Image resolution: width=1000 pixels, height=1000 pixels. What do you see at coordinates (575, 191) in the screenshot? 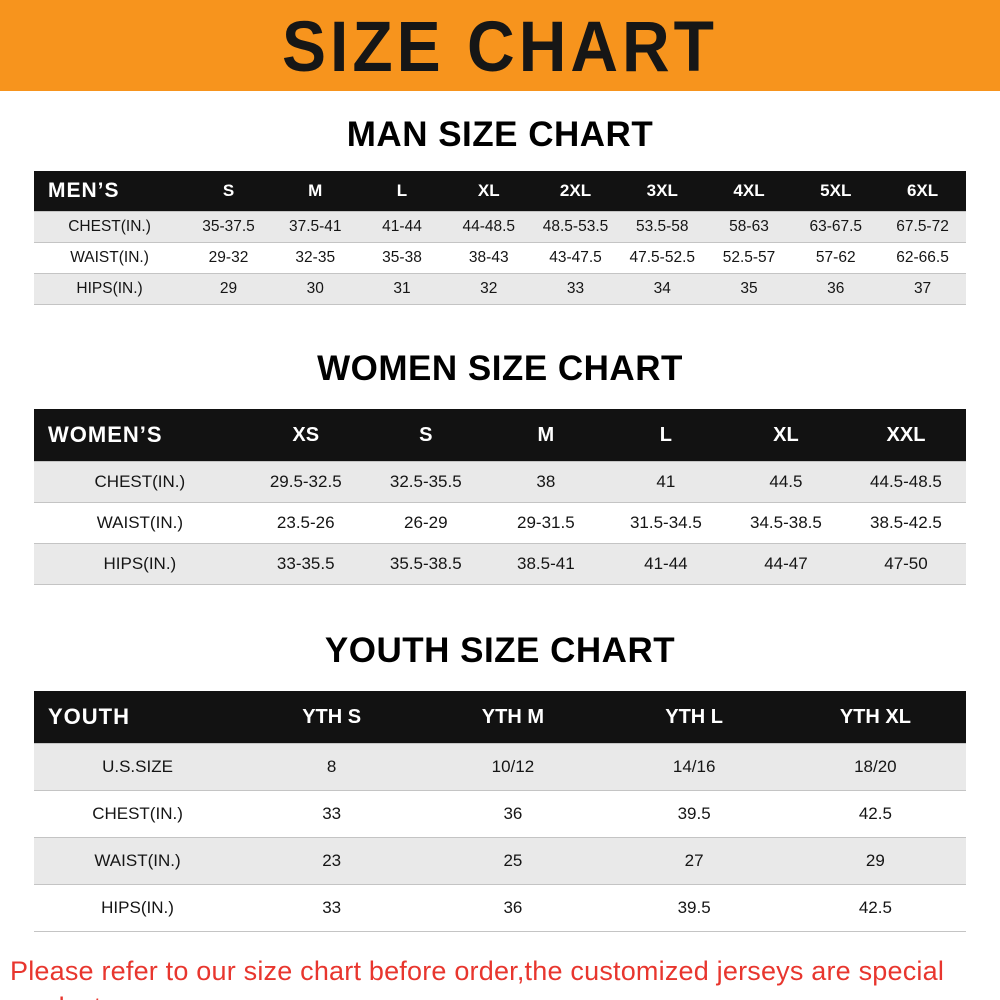
I see `column-header: 2XL` at bounding box center [575, 191].